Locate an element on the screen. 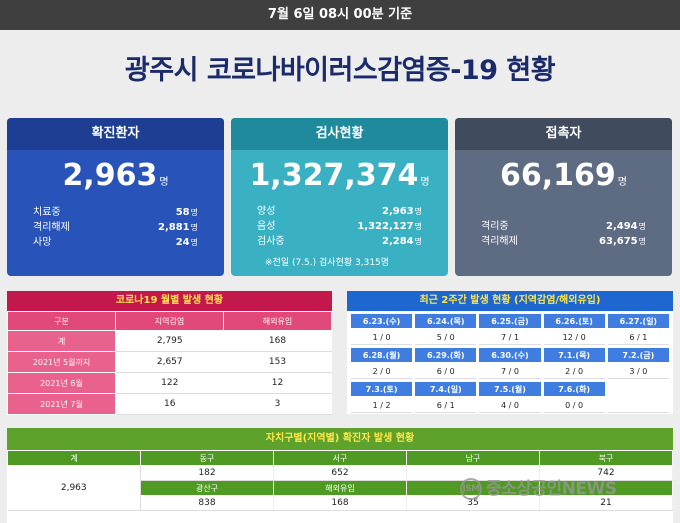 Image resolution: width=680 pixels, height=523 pixels. tests-breakdown: 양성 2,963명 음성 1,322,127명 검사중 2,284명 is located at coordinates (339, 226).